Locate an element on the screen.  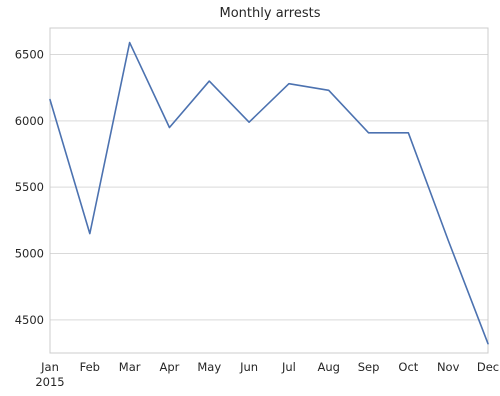
y-tick-label-6000: 6000 is located at coordinates (29, 121).